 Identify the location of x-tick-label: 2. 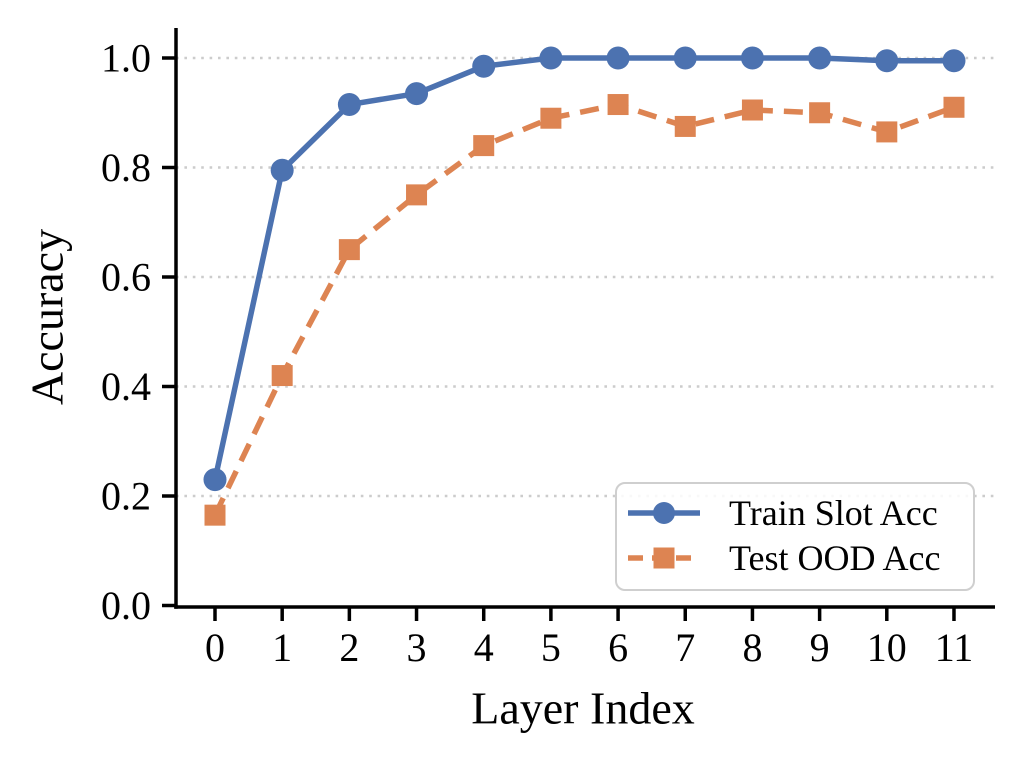
(349, 647).